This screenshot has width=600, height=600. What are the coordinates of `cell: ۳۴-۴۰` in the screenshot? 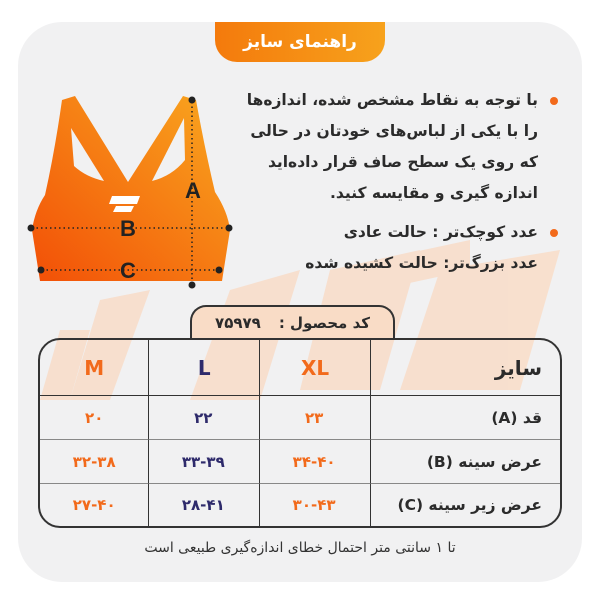 It's located at (314, 462).